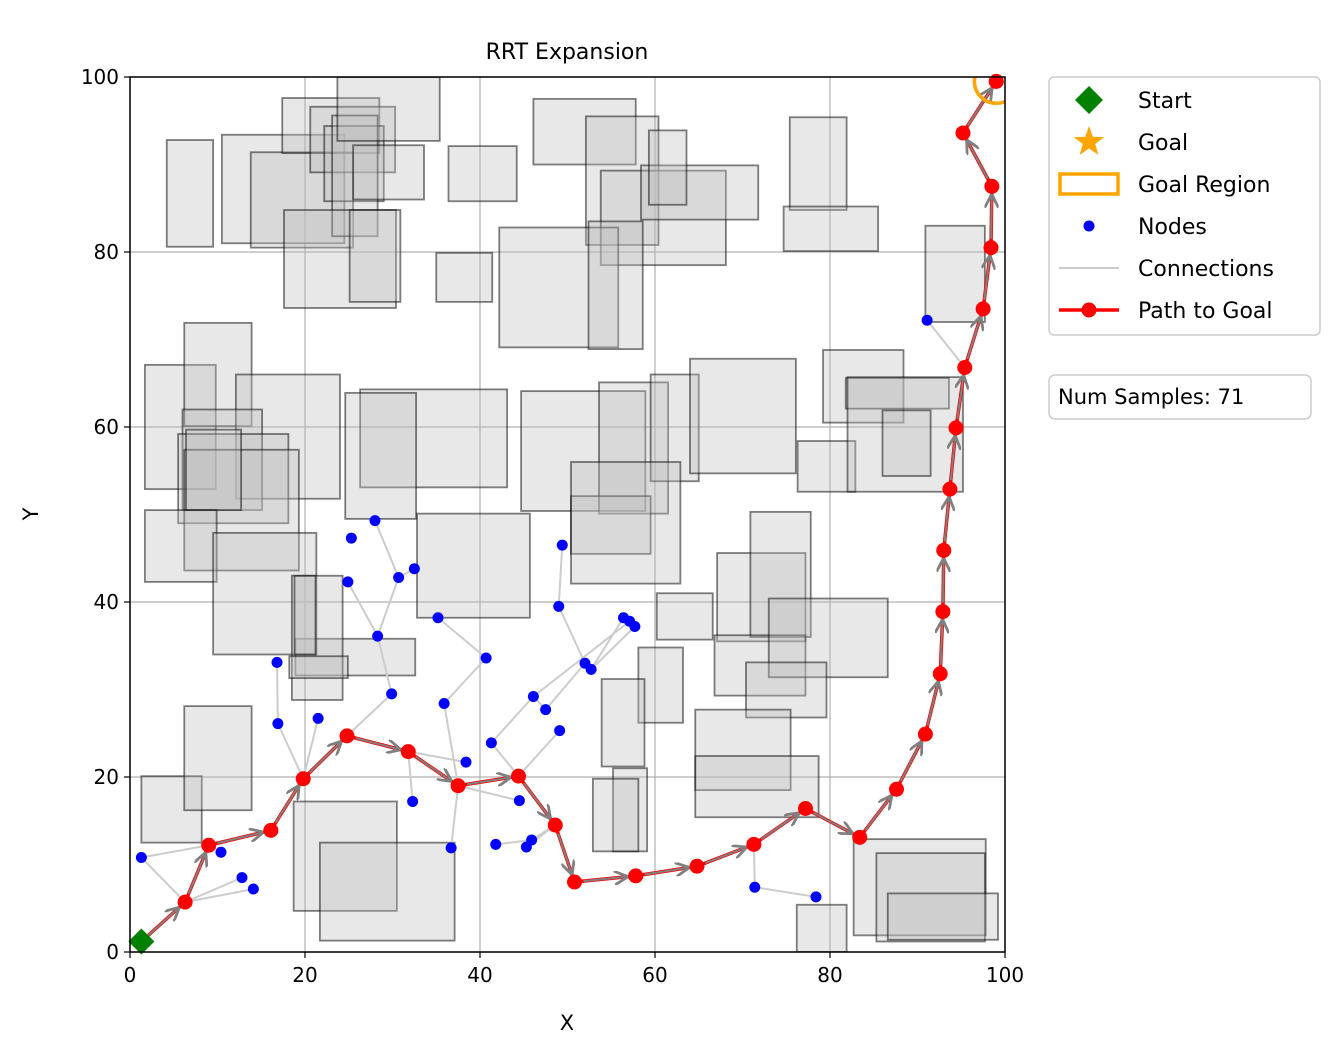 The height and width of the screenshot is (1048, 1340). Describe the element at coordinates (1005, 975) in the screenshot. I see `x-tick-label: 100` at that location.